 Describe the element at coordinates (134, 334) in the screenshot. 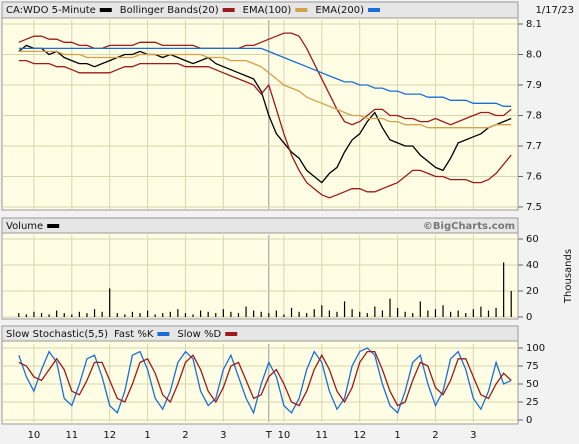

I see `legend-label: Fast %K` at that location.